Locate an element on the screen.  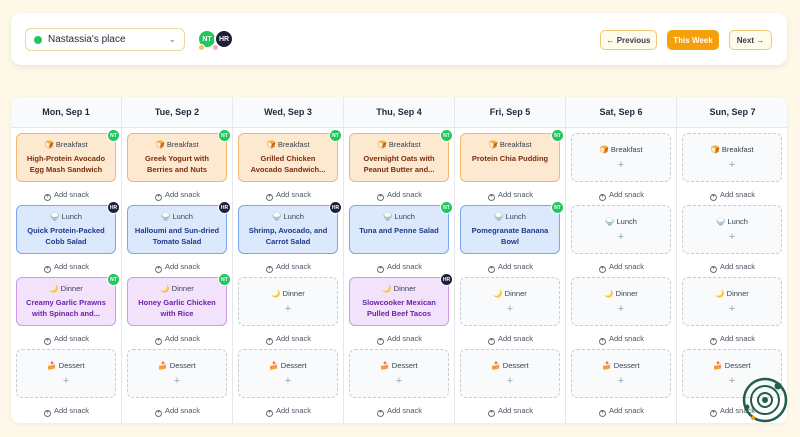
this-week-button: This Week is located at coordinates (693, 40).